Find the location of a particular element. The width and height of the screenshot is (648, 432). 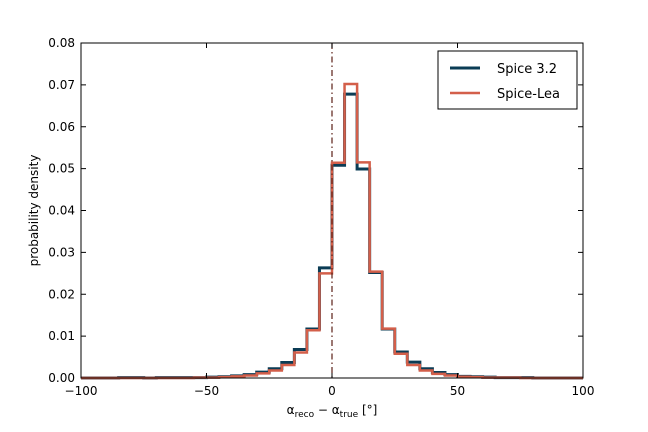

x-tick-label: −50 is located at coordinates (206, 391).